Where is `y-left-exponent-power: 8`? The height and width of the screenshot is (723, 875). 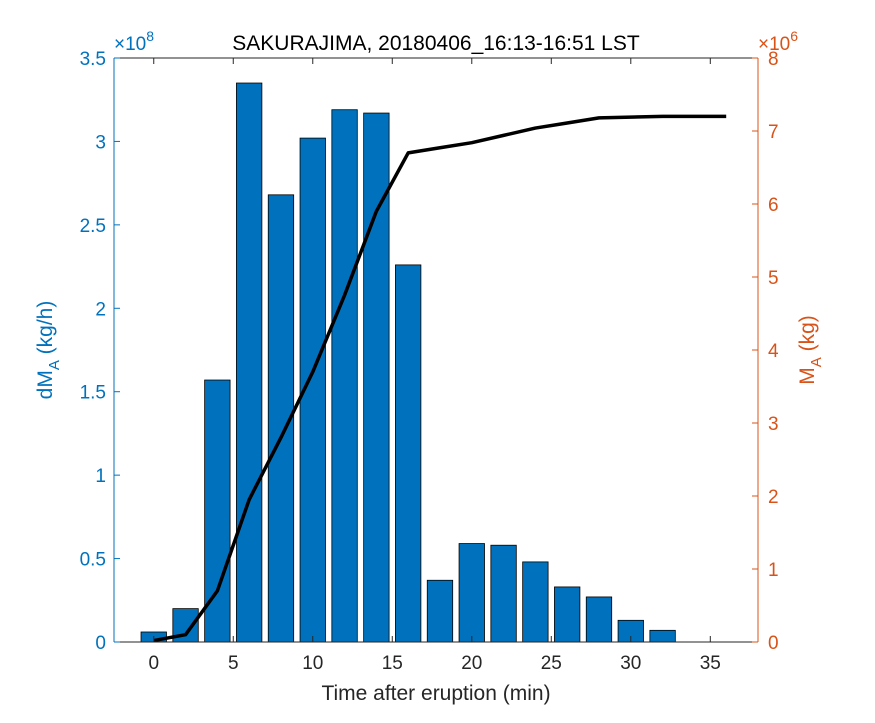 y-left-exponent-power: 8 is located at coordinates (150, 36).